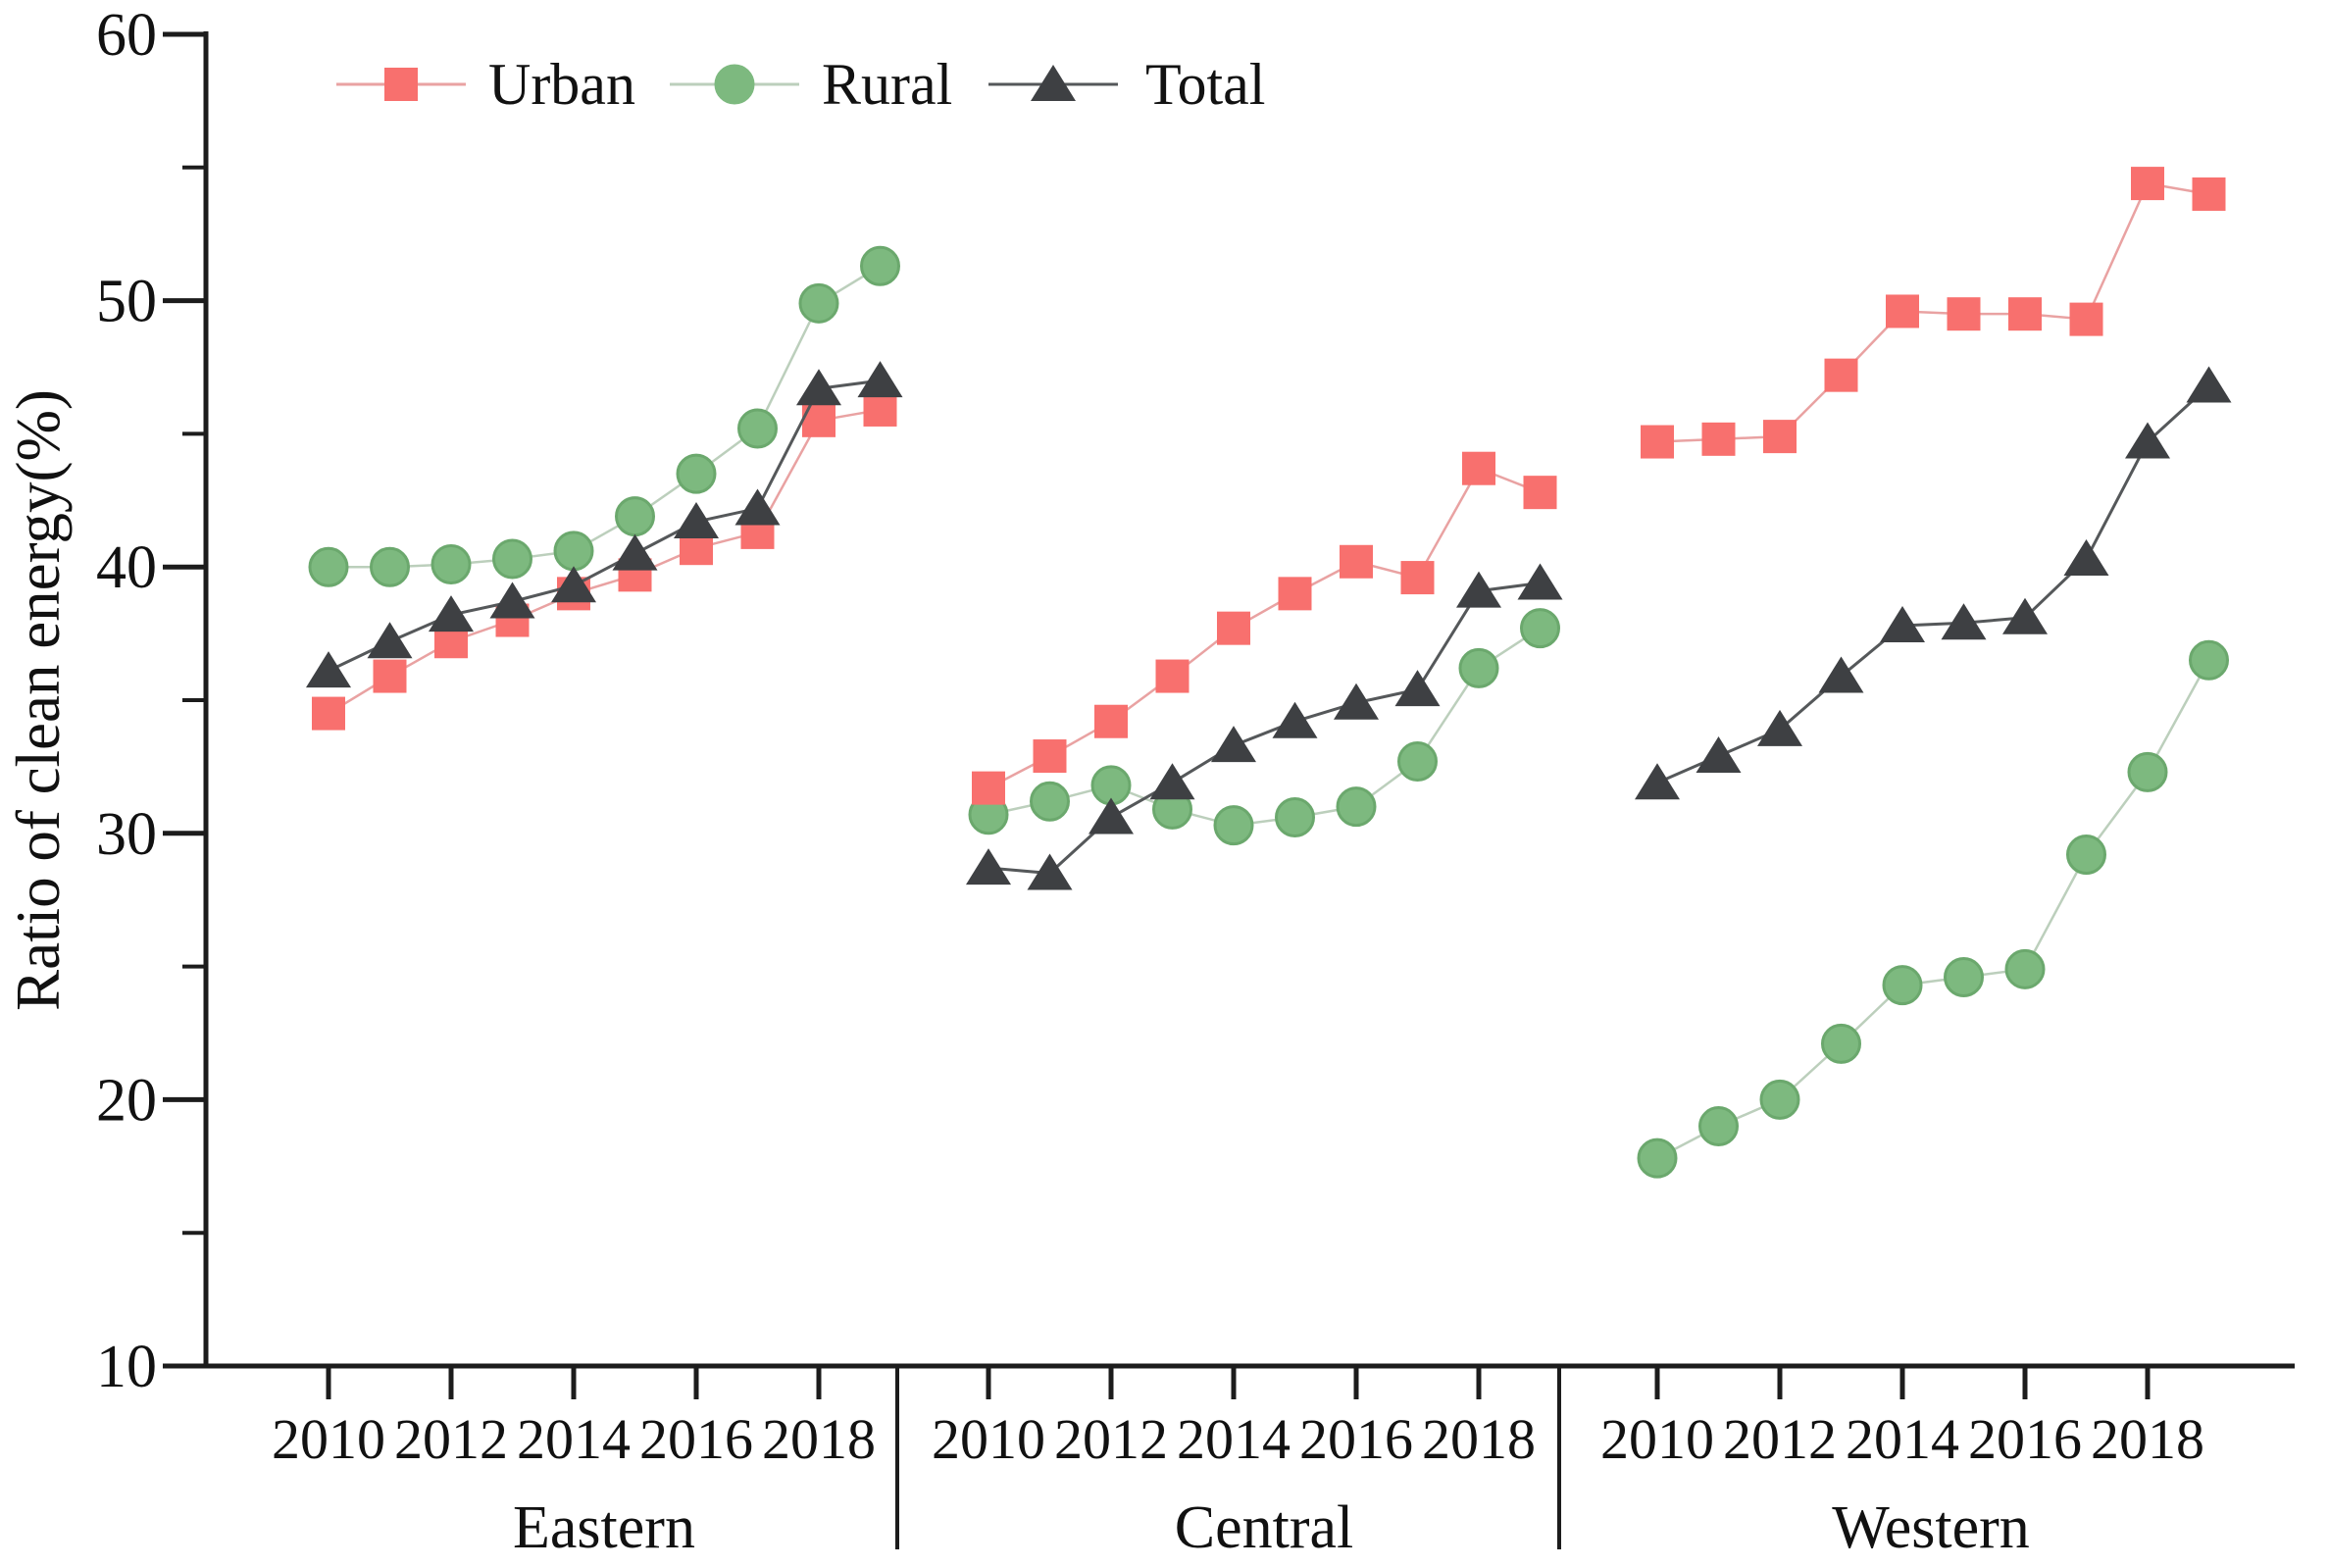 Image resolution: width=2329 pixels, height=1568 pixels. Describe the element at coordinates (1233, 825) in the screenshot. I see `central-rural-point-2014` at that location.